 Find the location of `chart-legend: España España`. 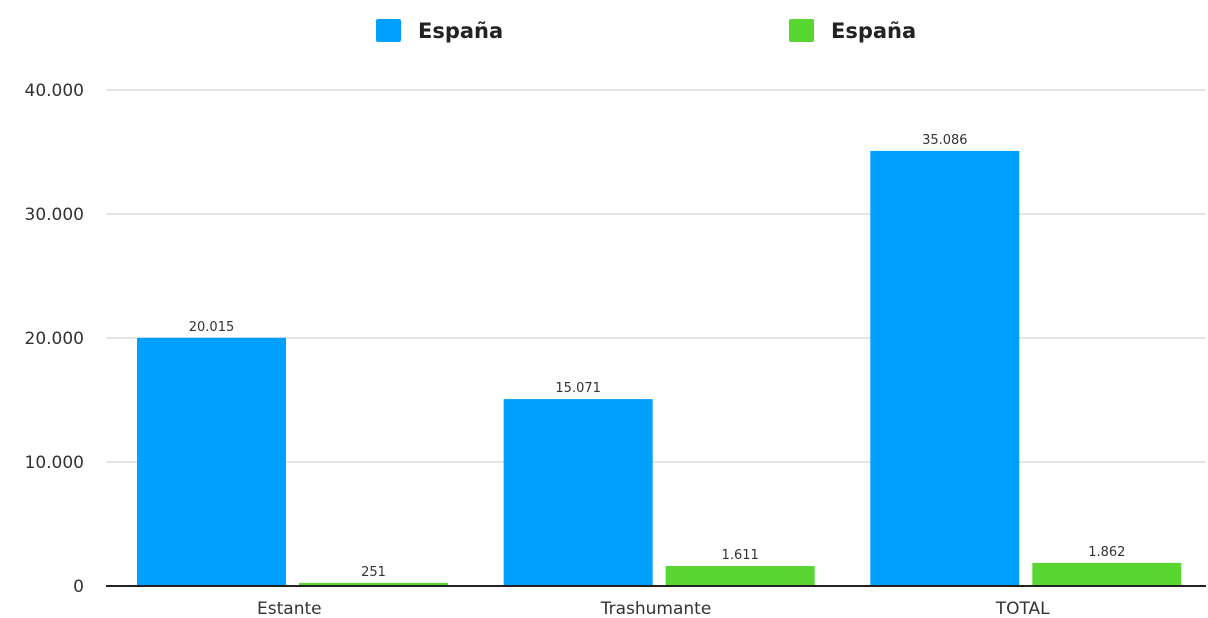

chart-legend: España España is located at coordinates (646, 31).